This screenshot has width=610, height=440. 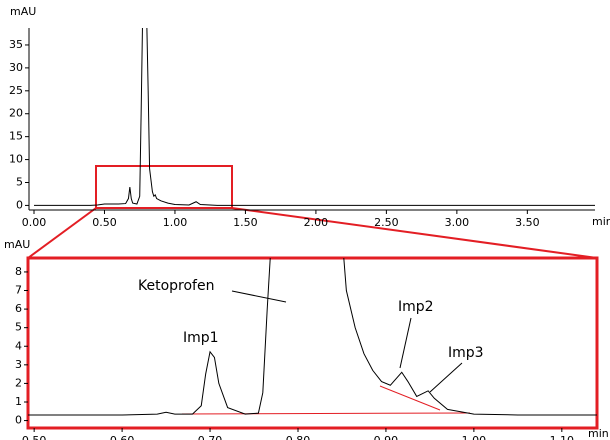 What do you see at coordinates (18, 382) in the screenshot?
I see `y-tick-label: 2` at bounding box center [18, 382].